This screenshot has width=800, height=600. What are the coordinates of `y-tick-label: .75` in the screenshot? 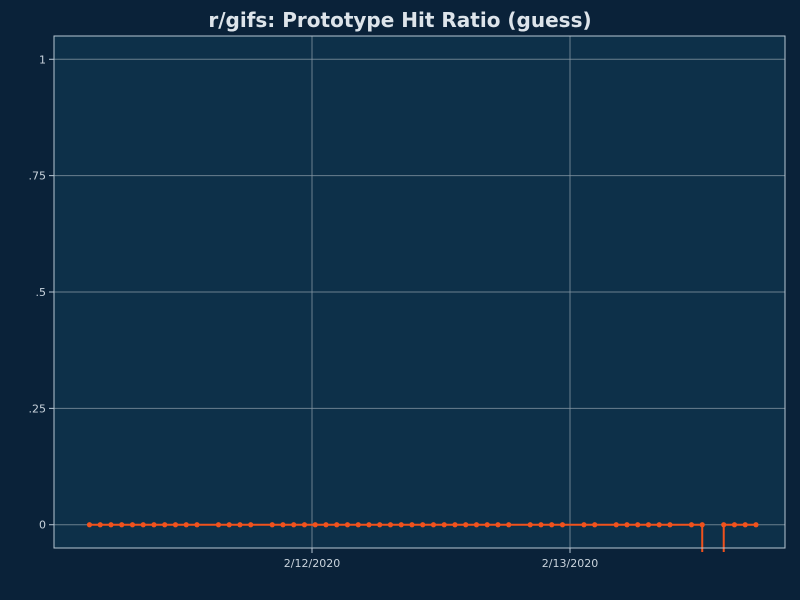 It's located at (38, 176).